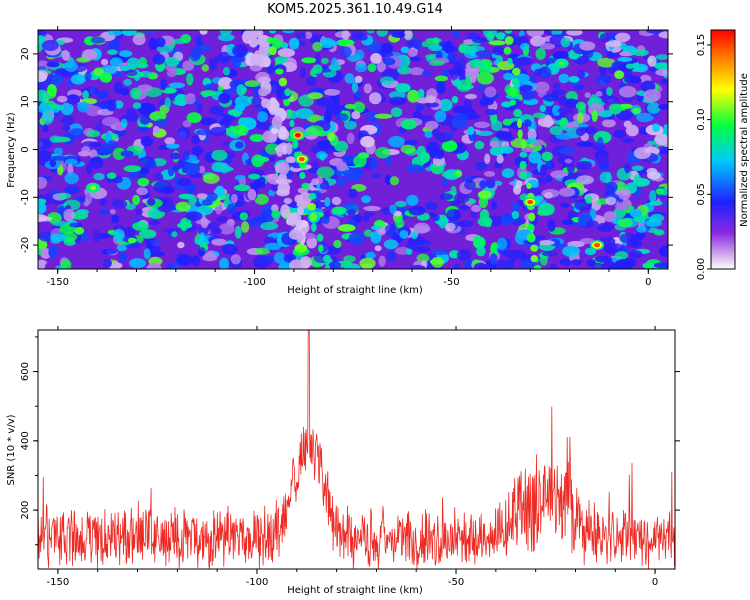 The height and width of the screenshot is (600, 750). Describe the element at coordinates (561, 63) in the screenshot. I see `heatmap-hot-spot` at that location.